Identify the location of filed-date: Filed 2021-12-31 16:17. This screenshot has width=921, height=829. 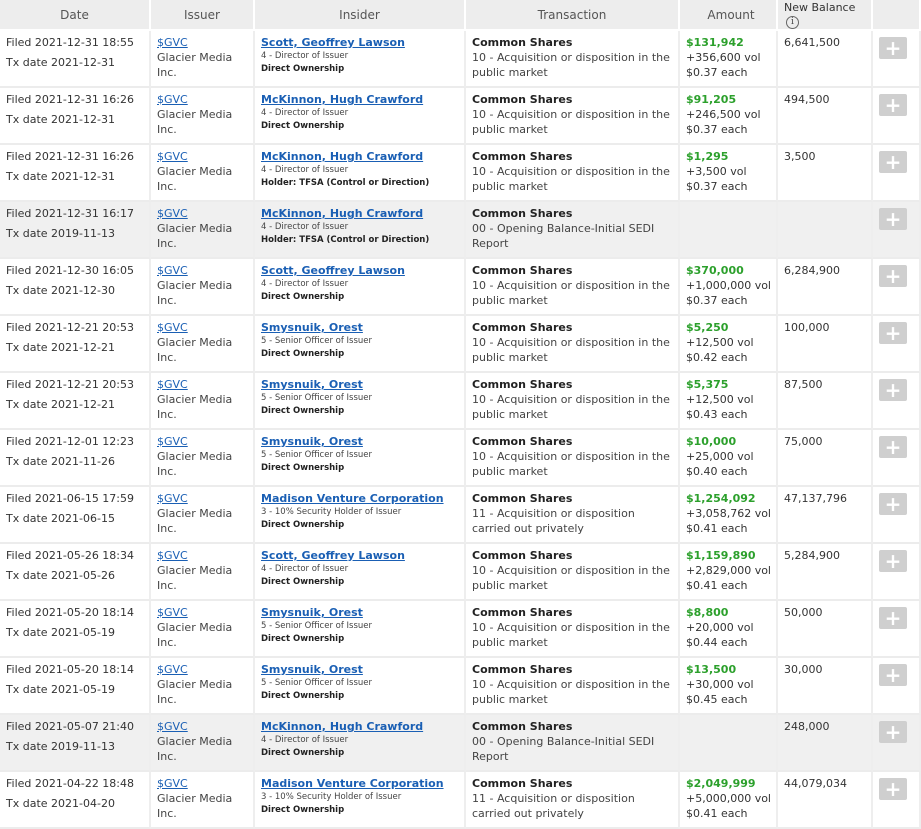
(70, 213).